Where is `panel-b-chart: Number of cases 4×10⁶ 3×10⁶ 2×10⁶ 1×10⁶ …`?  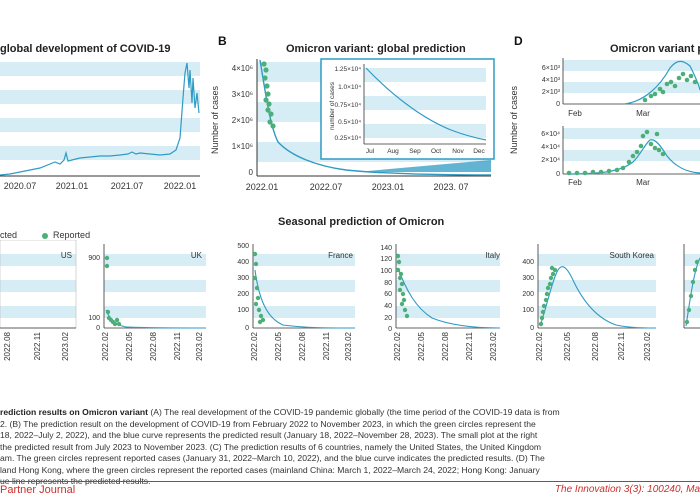
panel-b-chart: Number of cases 4×10⁶ 3×10⁶ 2×10⁶ 1×10⁶ … is located at coordinates (352, 125).